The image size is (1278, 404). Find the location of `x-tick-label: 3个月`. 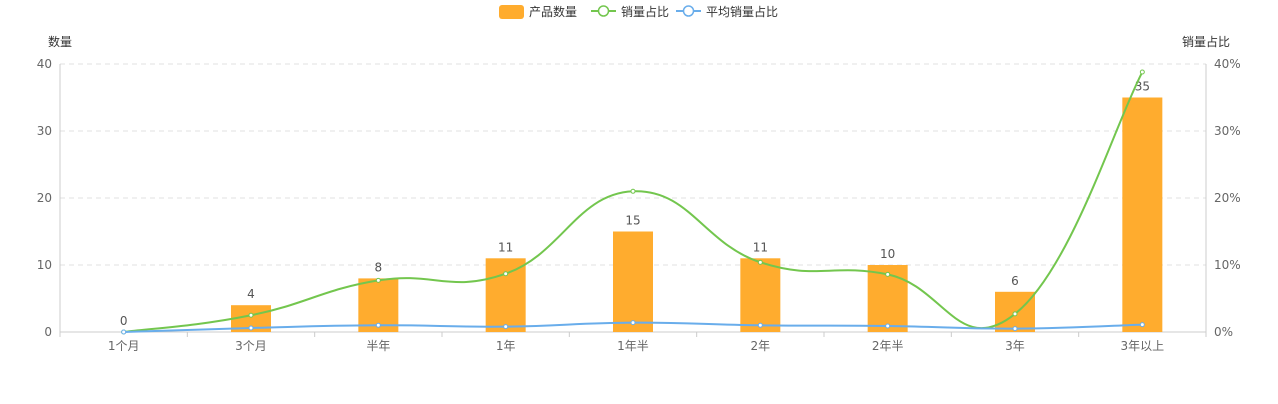

x-tick-label: 3个月 is located at coordinates (251, 346).